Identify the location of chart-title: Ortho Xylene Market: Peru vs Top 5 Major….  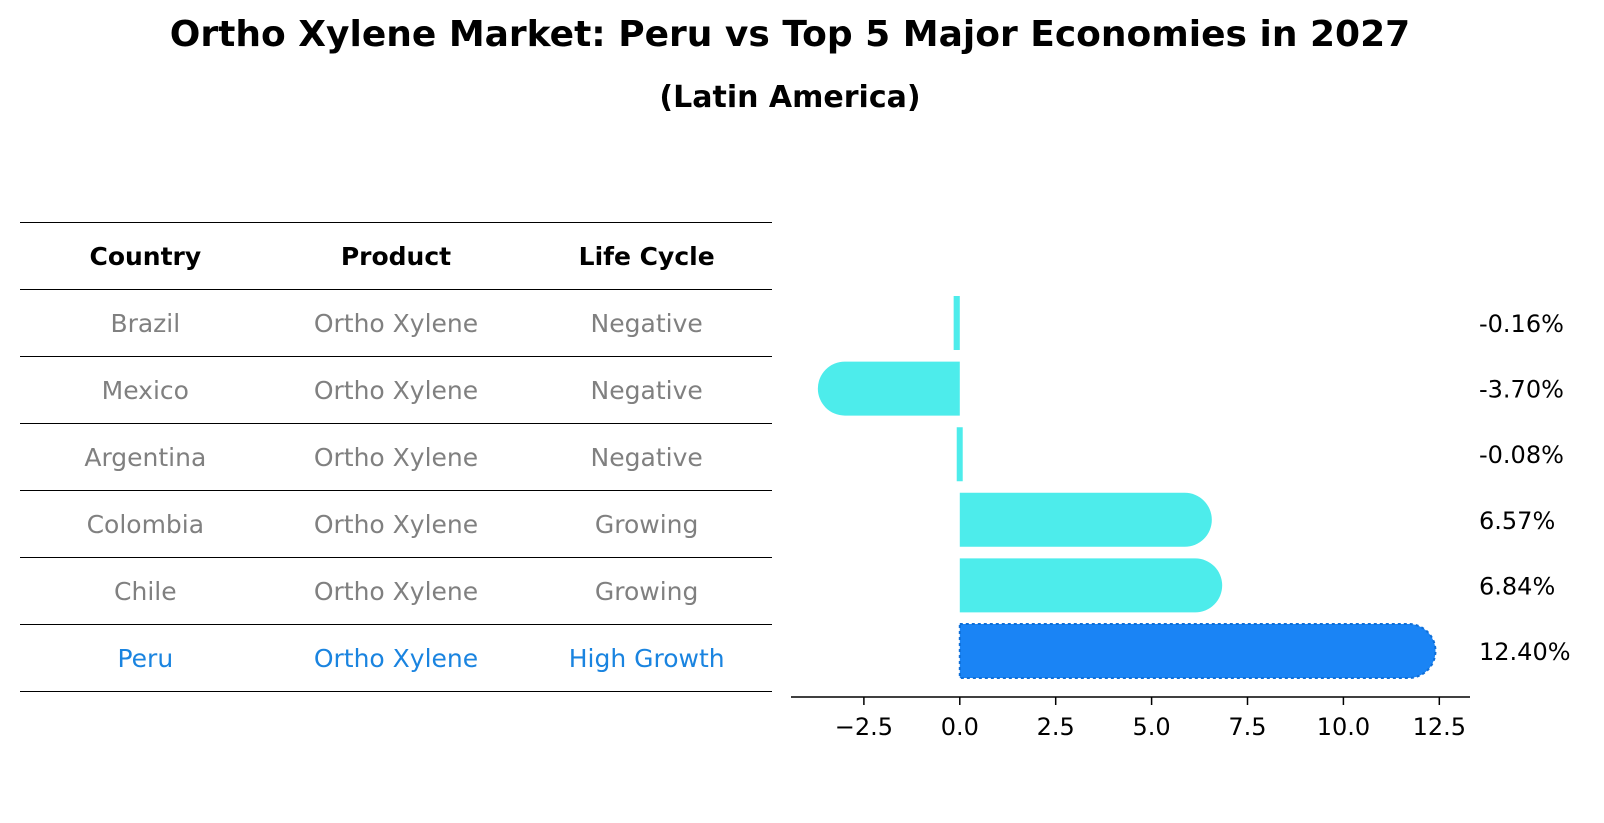
(790, 34).